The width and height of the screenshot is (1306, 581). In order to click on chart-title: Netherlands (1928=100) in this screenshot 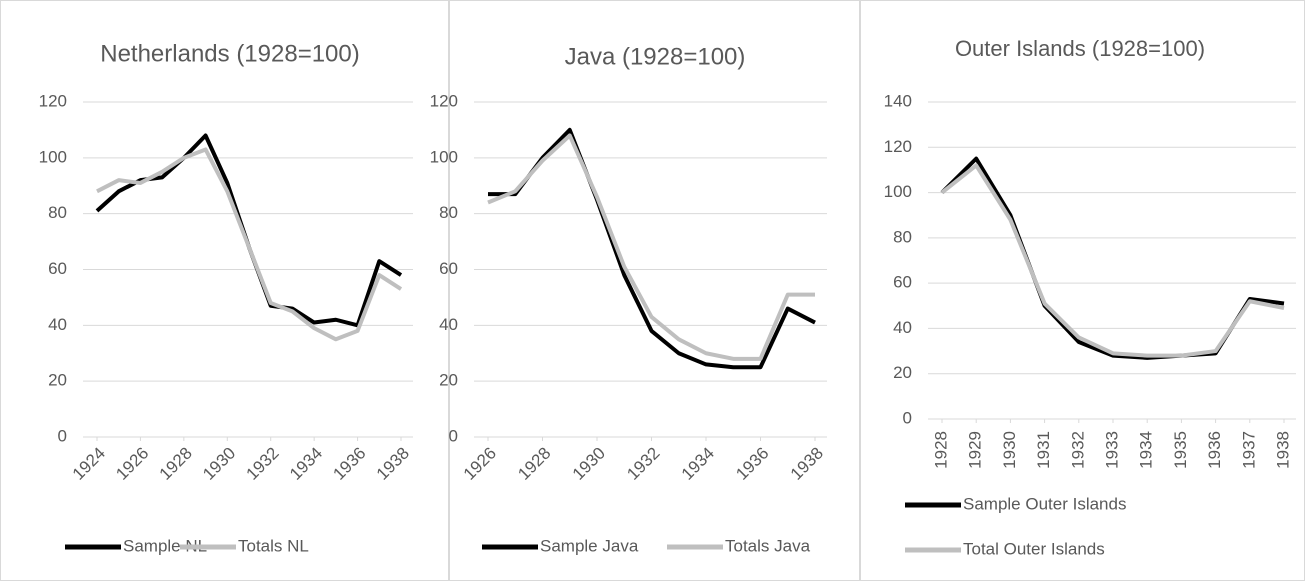, I will do `click(230, 53)`.